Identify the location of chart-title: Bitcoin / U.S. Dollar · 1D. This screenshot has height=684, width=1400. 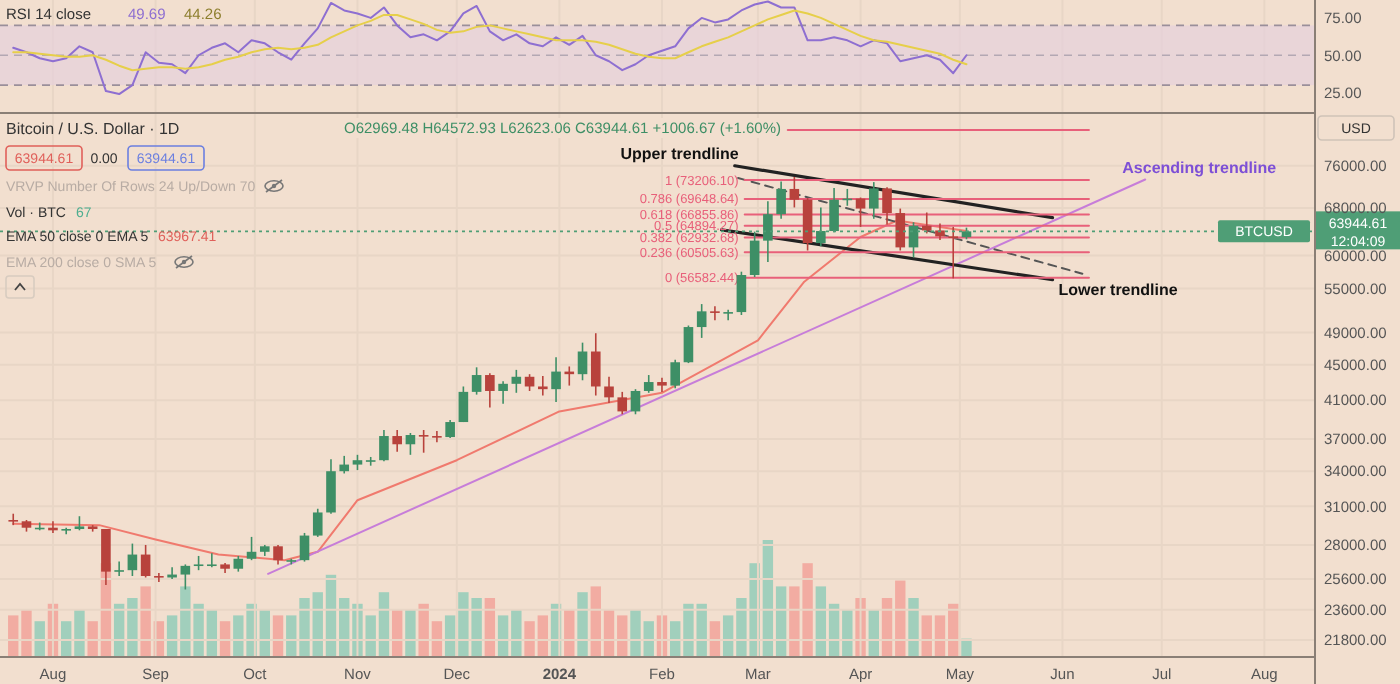
(93, 128).